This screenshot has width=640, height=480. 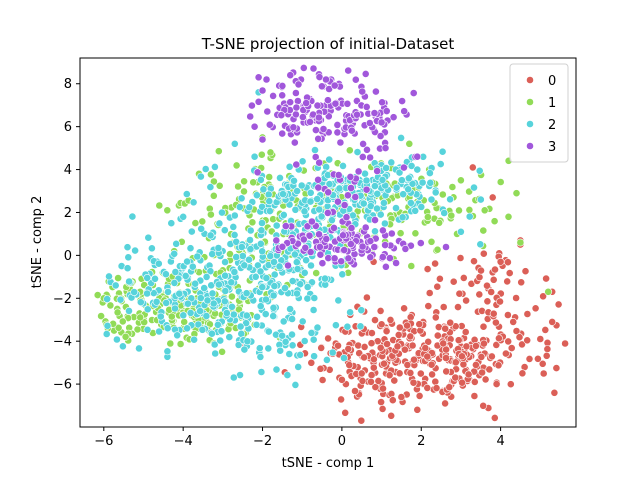 What do you see at coordinates (539, 113) in the screenshot?
I see `legend-box` at bounding box center [539, 113].